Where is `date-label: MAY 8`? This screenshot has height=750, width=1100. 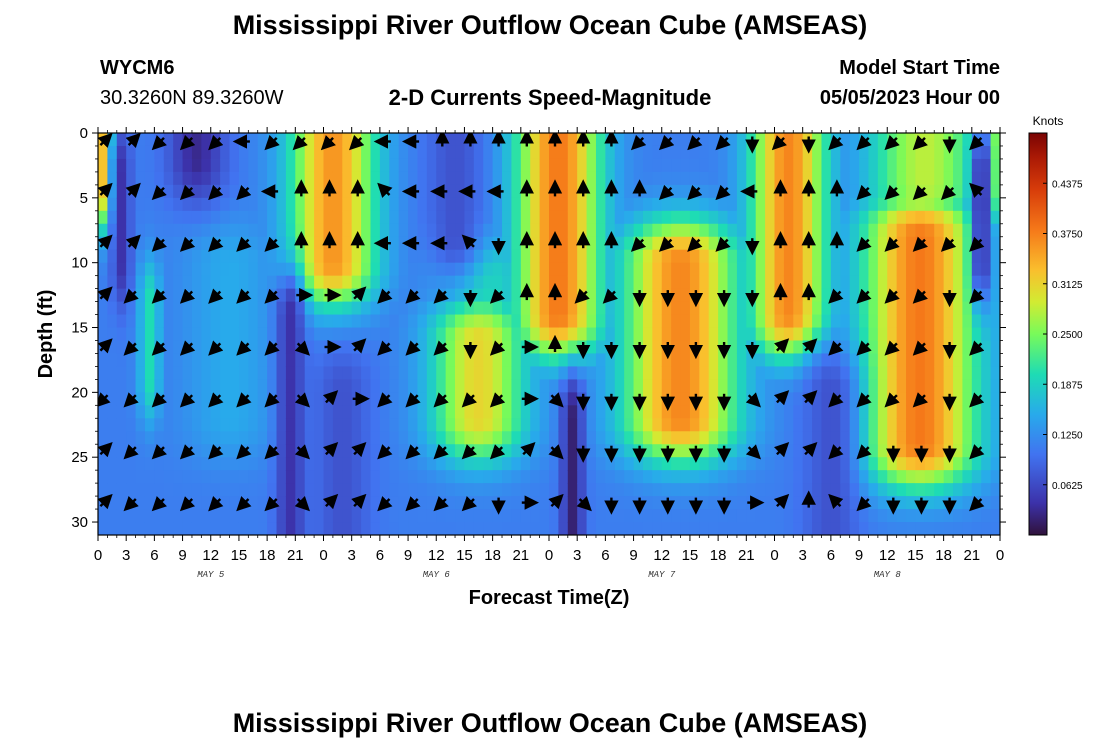
date-label: MAY 8 is located at coordinates (888, 575).